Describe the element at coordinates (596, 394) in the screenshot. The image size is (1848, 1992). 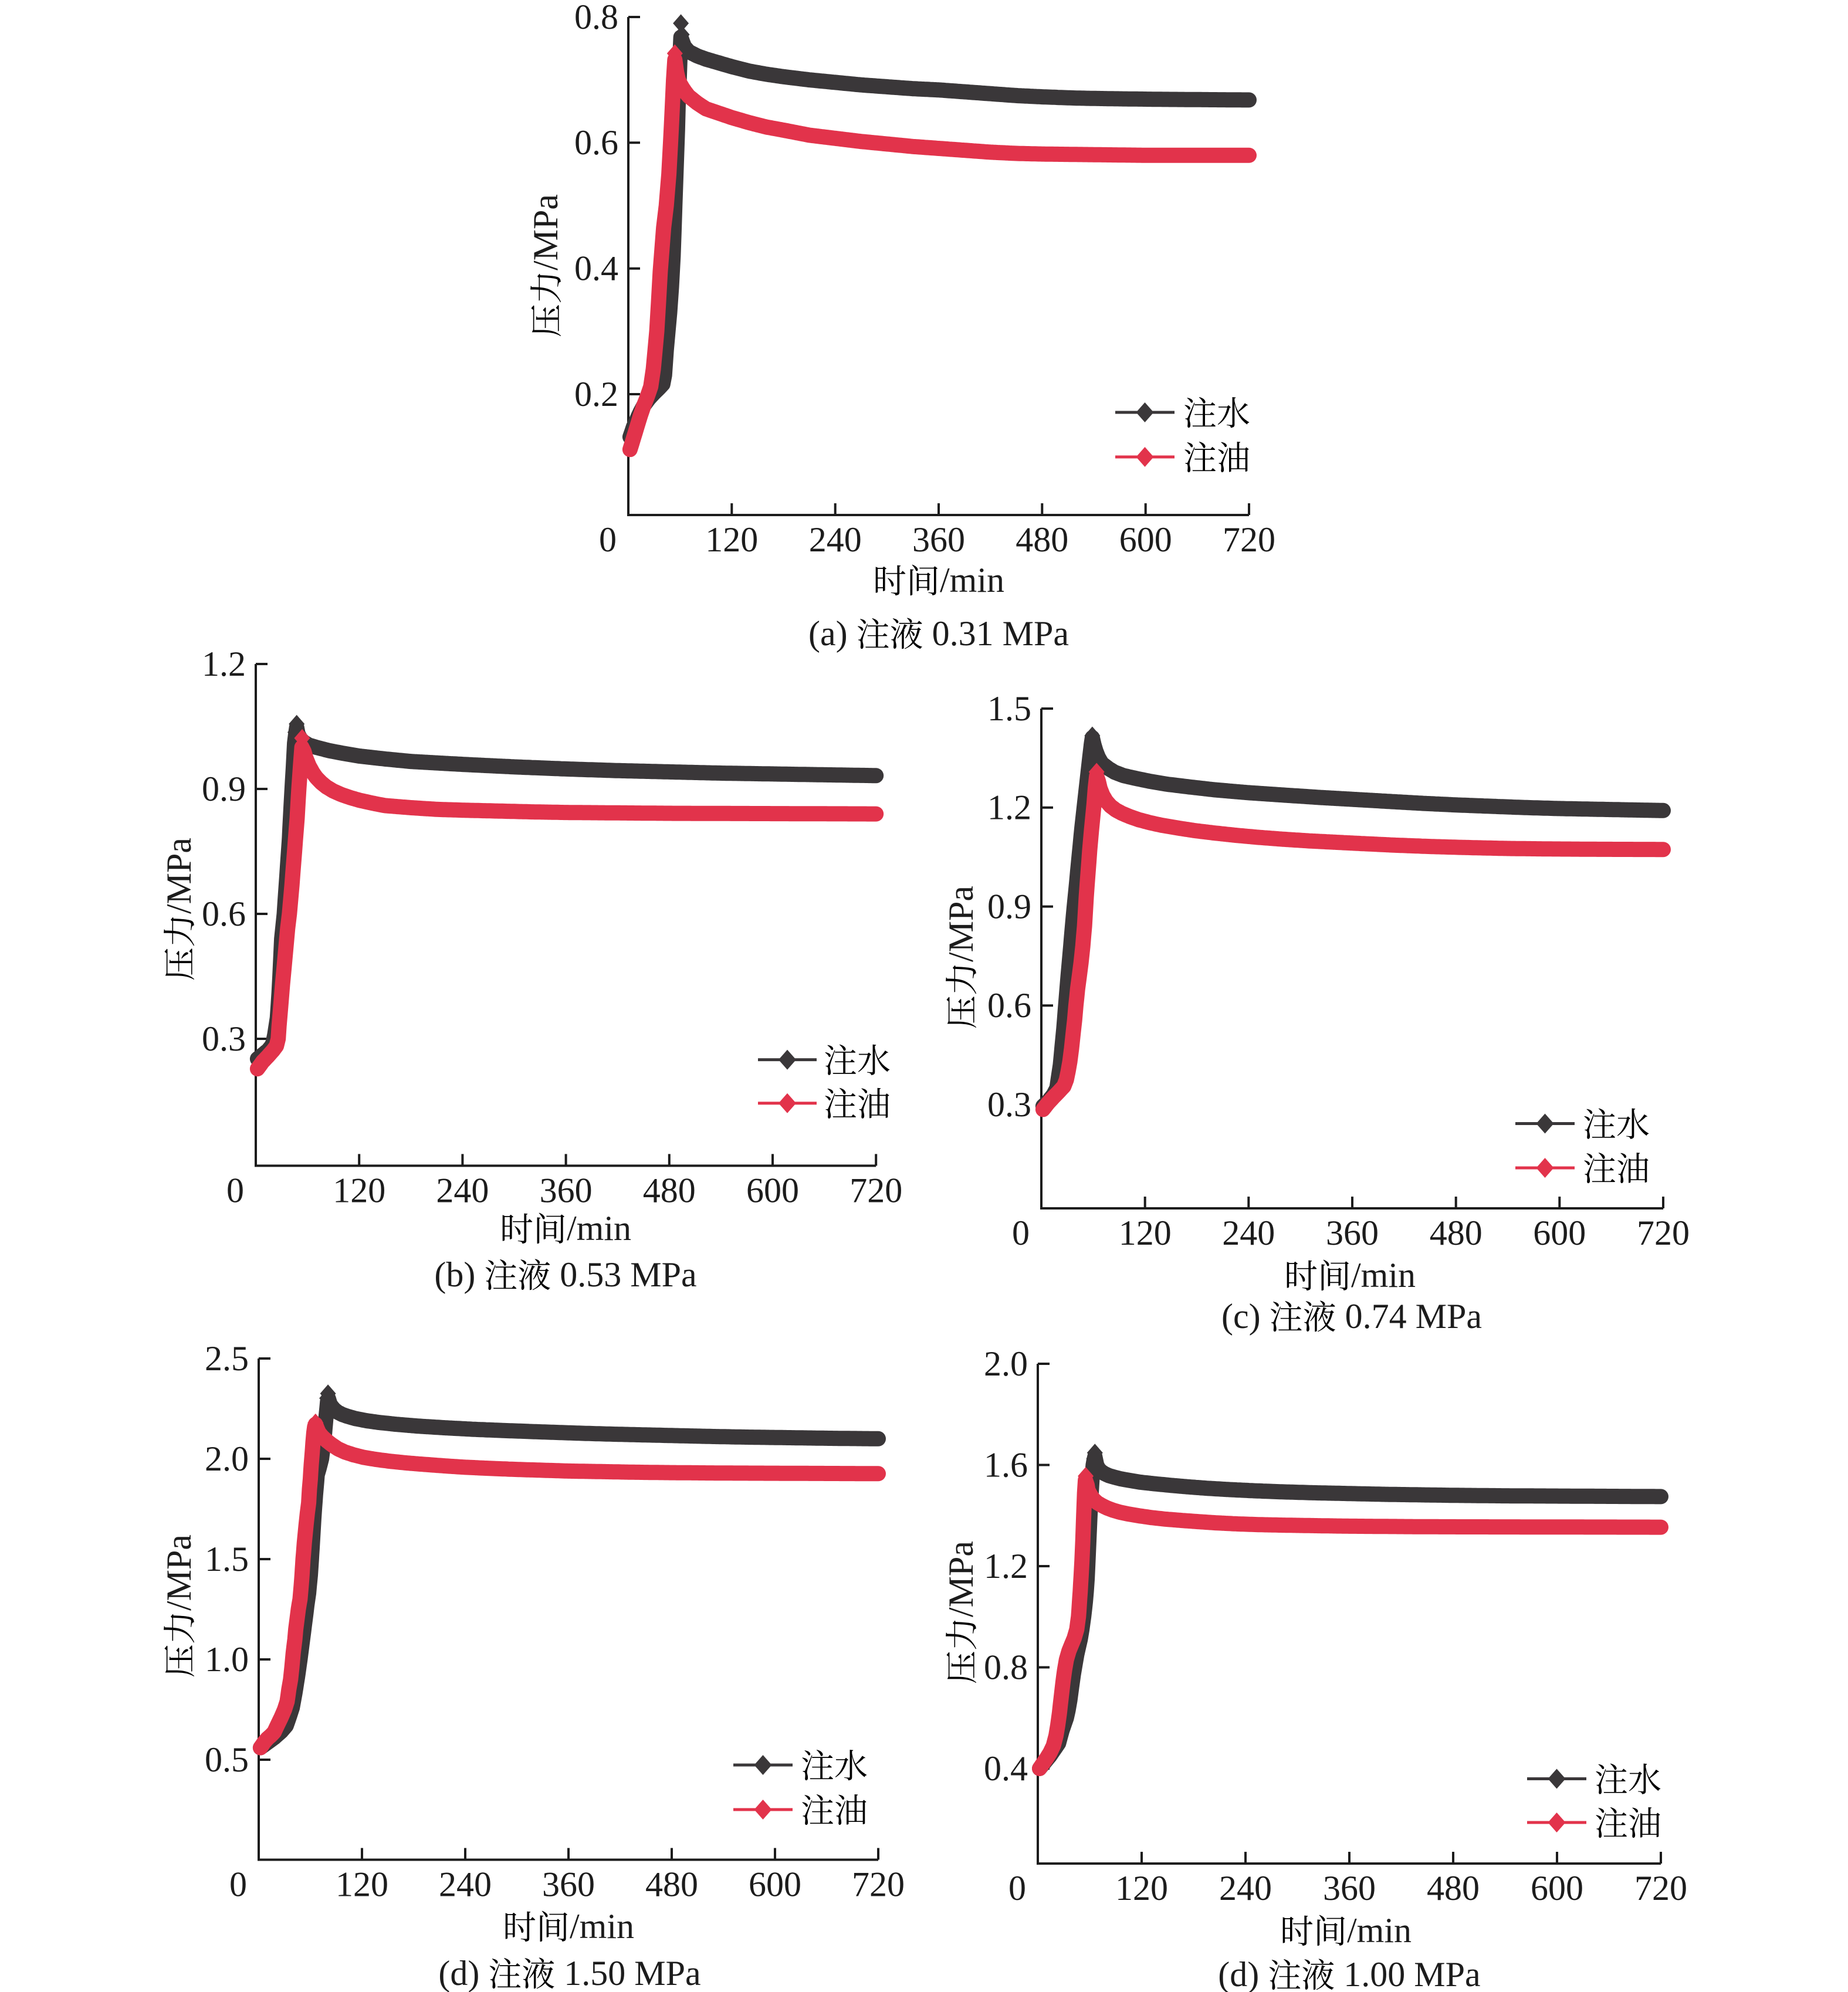
I see `svg-text: 0.2` at that location.